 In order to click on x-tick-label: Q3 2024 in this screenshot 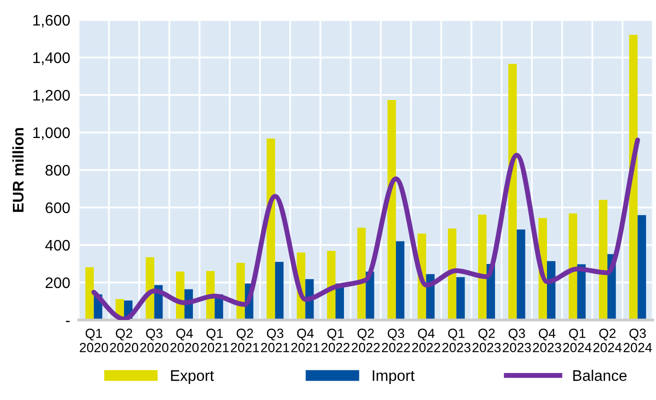, I will do `click(638, 340)`.